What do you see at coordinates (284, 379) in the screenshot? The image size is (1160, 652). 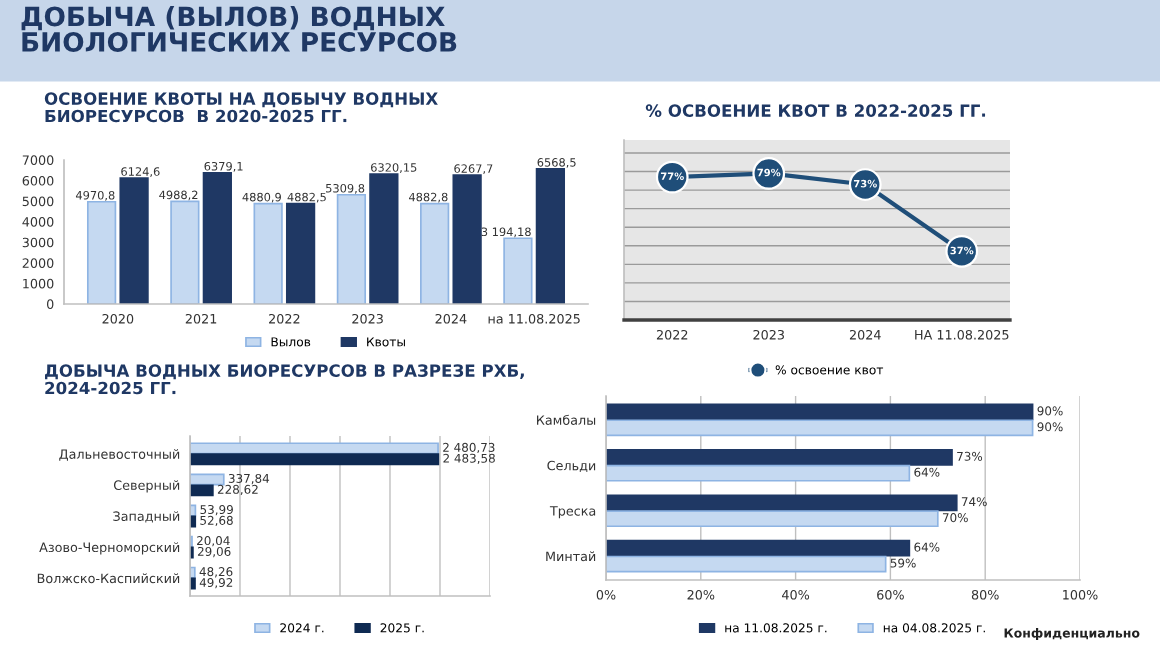 I see `chart-title: ДОБЫЧА ВОДНЫХ БИОРЕСУРСОВ В РАЗРЕЗЕ РХБ, 2024-2025 ГГ.` at bounding box center [284, 379].